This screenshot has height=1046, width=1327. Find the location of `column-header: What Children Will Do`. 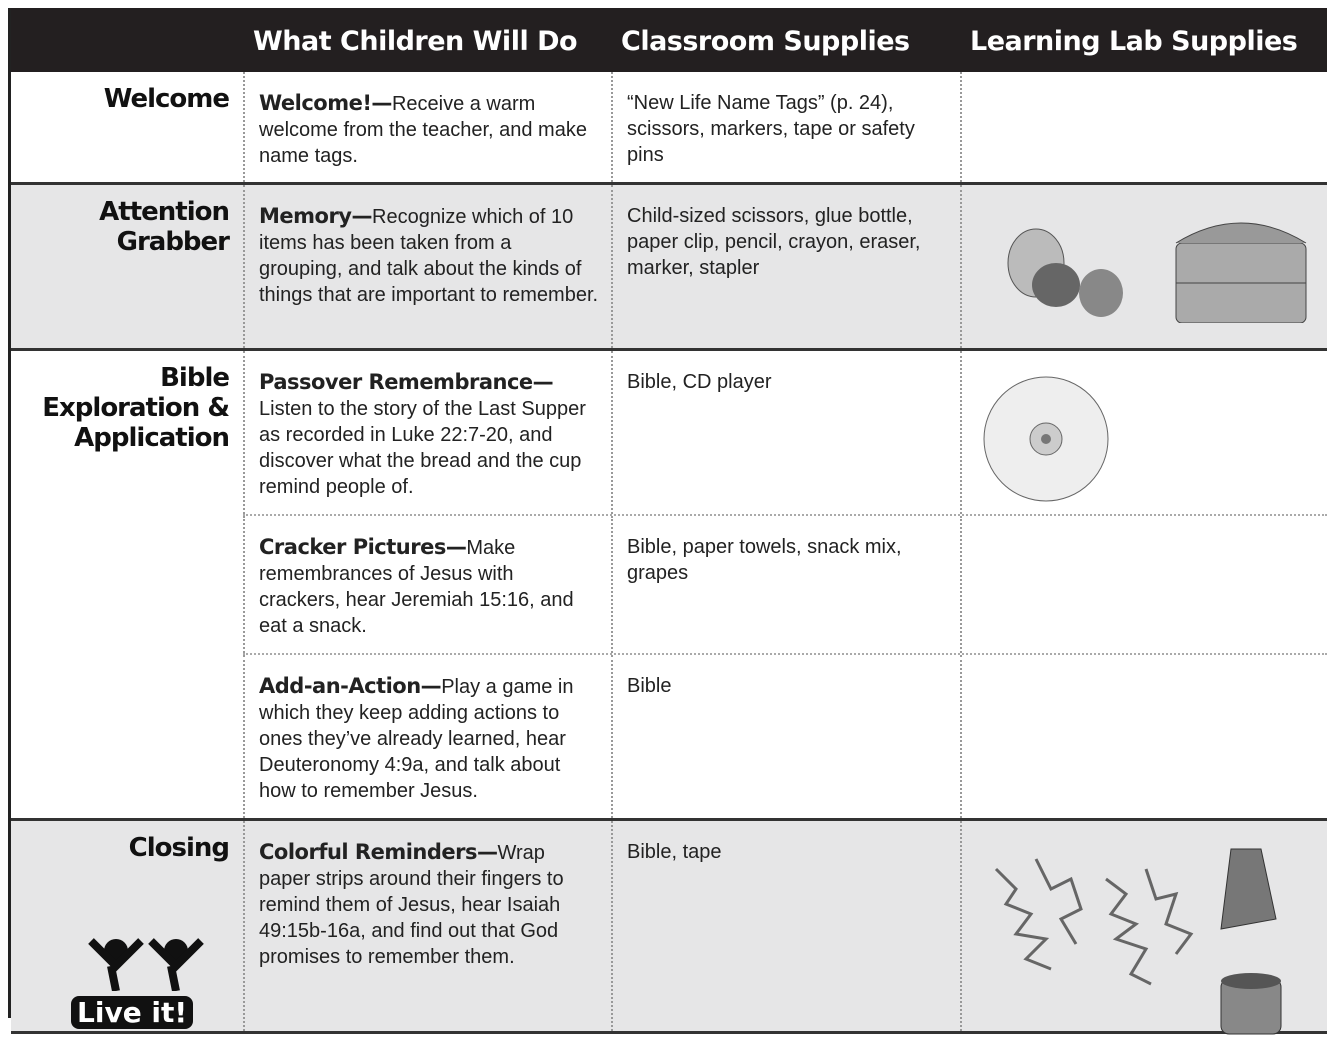

column-header: What Children Will Do is located at coordinates (415, 41).